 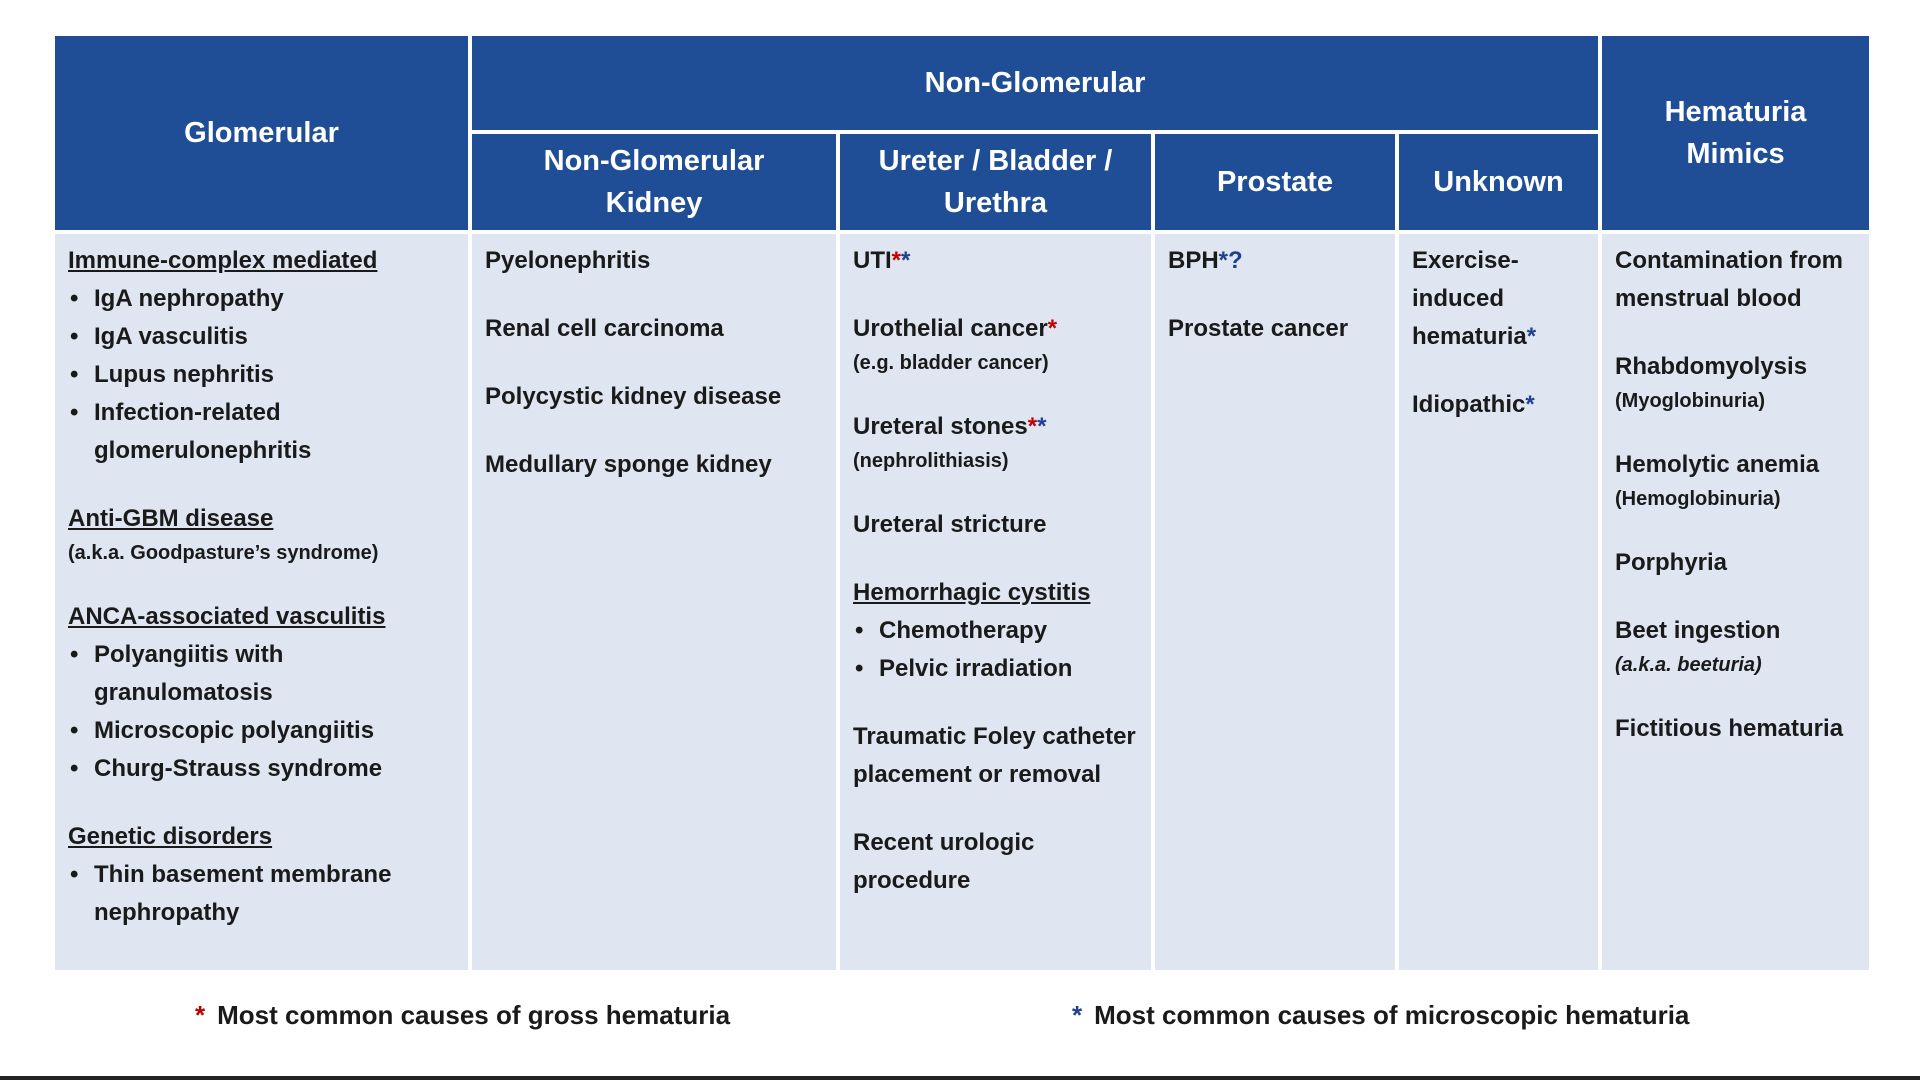 I want to click on subheader-cell: Ureter / Bladder / Urethra, so click(x=995, y=182).